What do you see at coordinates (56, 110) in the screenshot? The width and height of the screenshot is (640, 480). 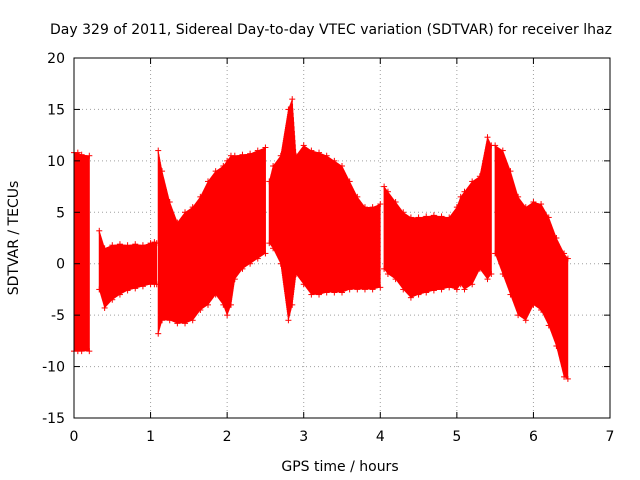 I see `y-tick-label: 15` at bounding box center [56, 110].